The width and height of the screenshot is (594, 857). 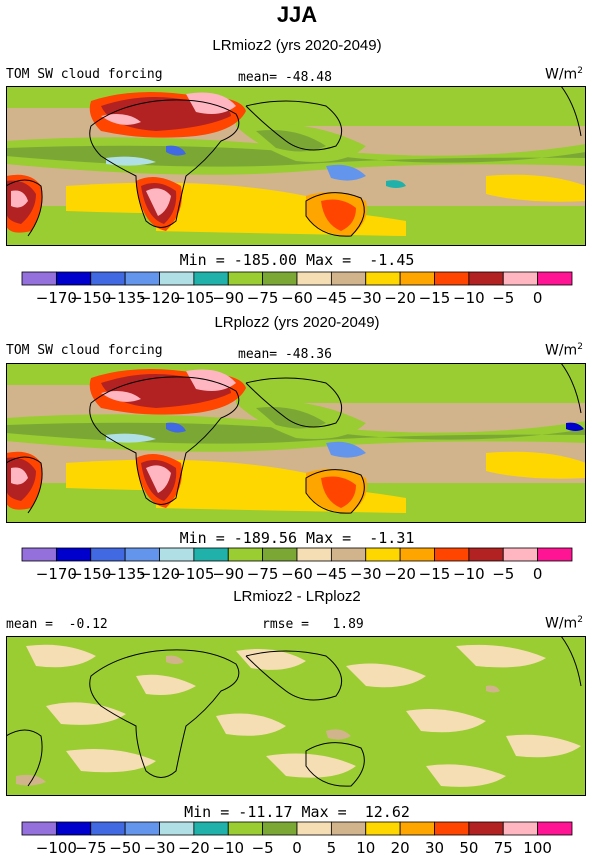 I want to click on panel2-southern-africa, so click(x=159, y=481).